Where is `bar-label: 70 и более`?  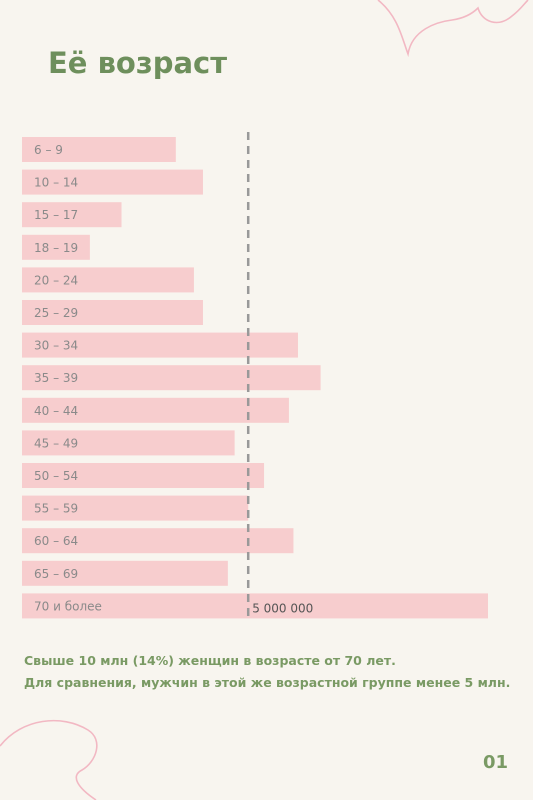
bar-label: 70 и более is located at coordinates (68, 606).